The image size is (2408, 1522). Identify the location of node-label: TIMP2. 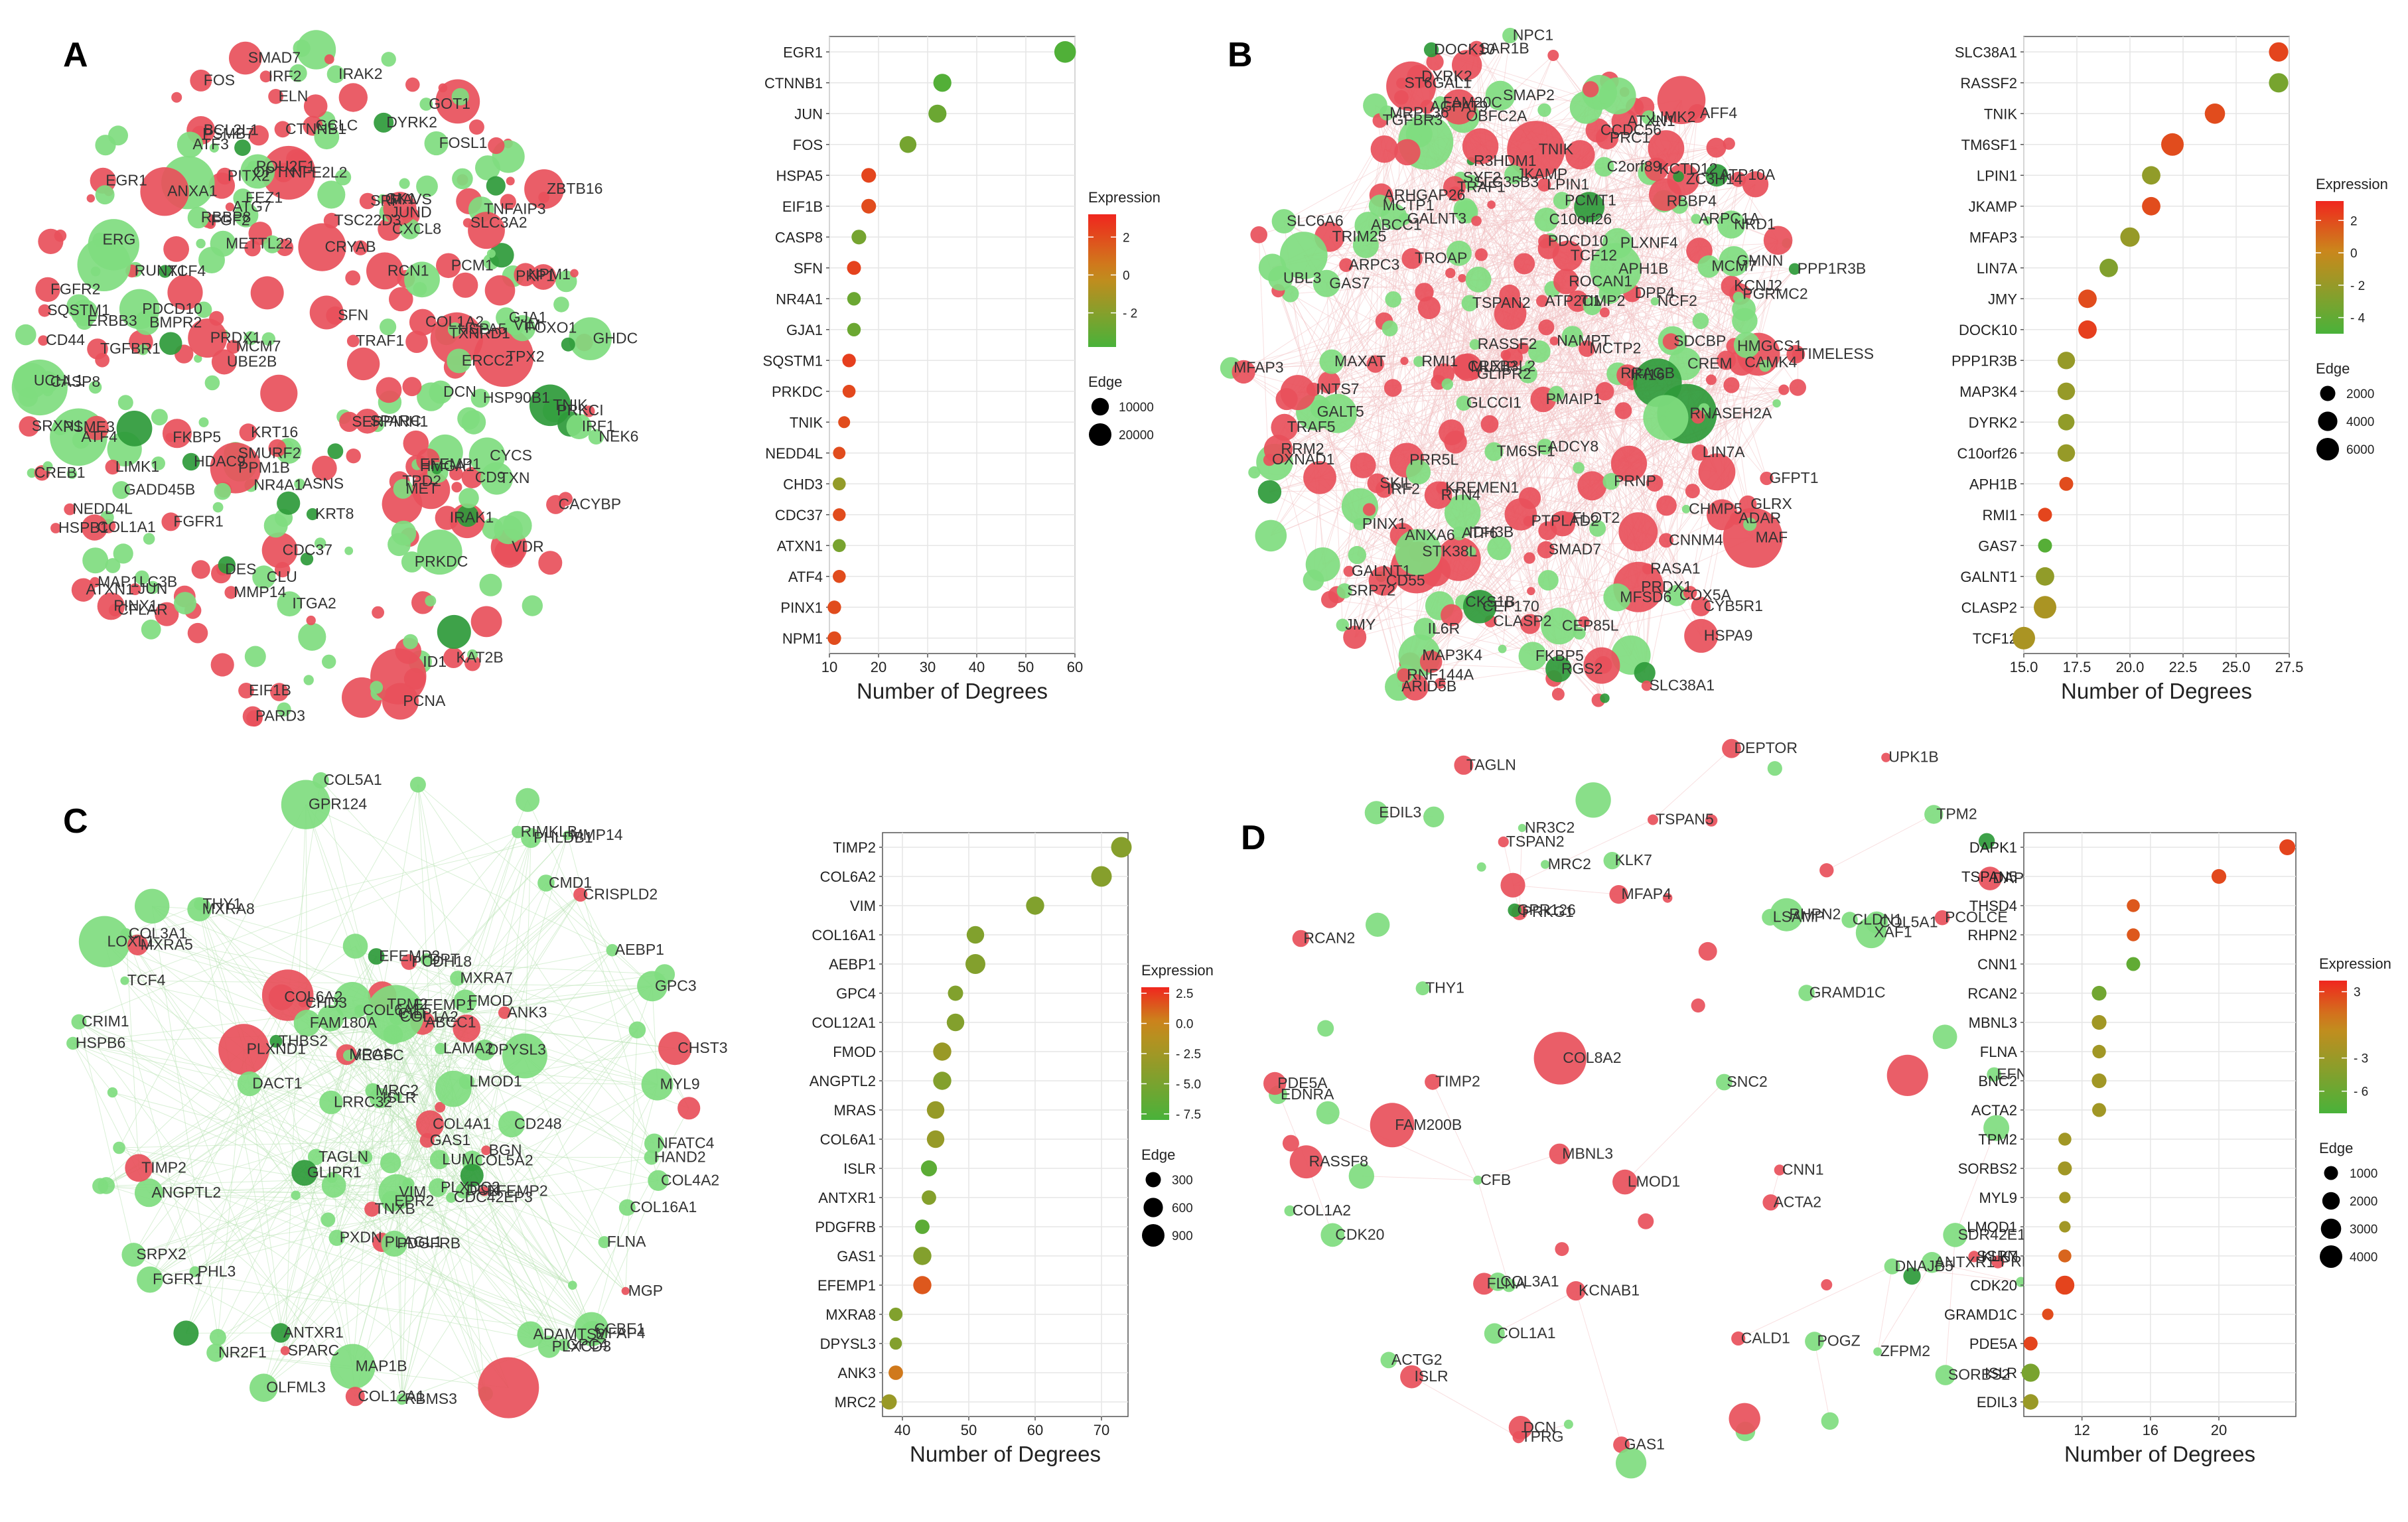
(1603, 300).